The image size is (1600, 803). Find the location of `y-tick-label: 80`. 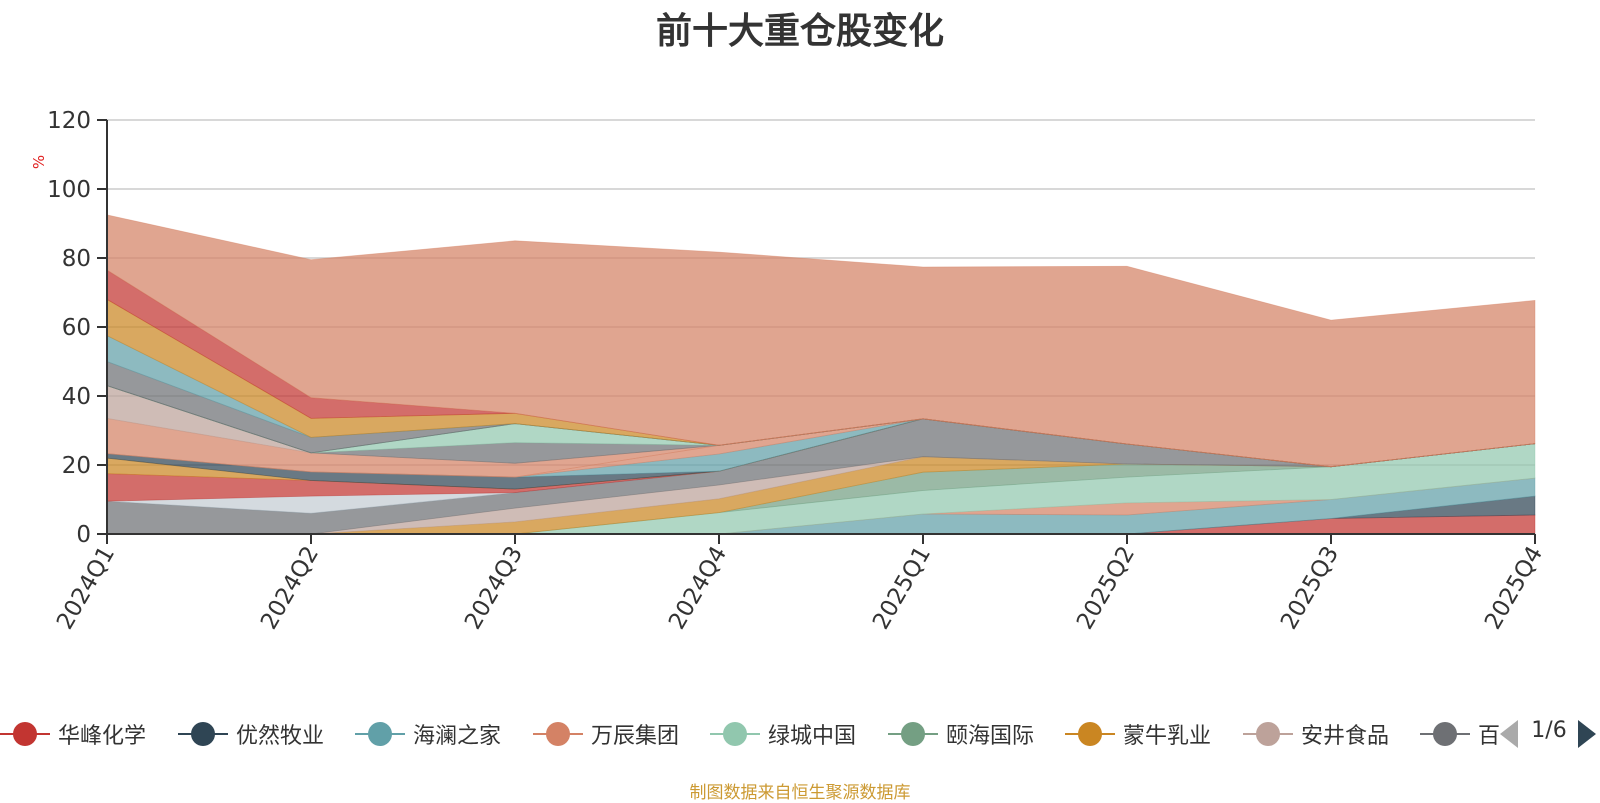

y-tick-label: 80 is located at coordinates (76, 259).